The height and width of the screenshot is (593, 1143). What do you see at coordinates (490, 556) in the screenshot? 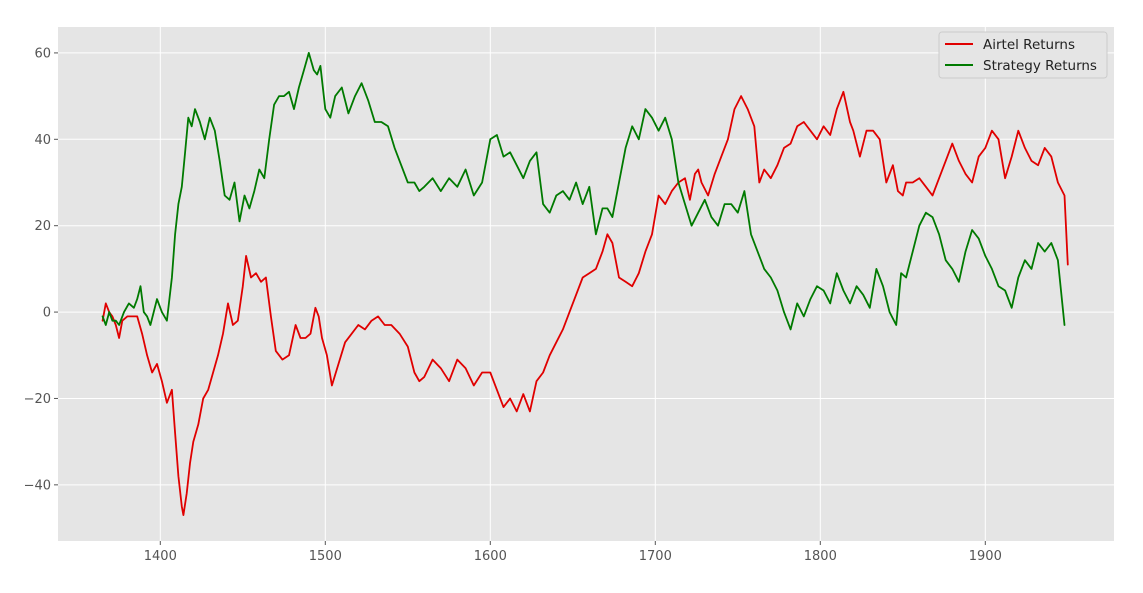
I see `x-tick-label: 1600` at bounding box center [490, 556].